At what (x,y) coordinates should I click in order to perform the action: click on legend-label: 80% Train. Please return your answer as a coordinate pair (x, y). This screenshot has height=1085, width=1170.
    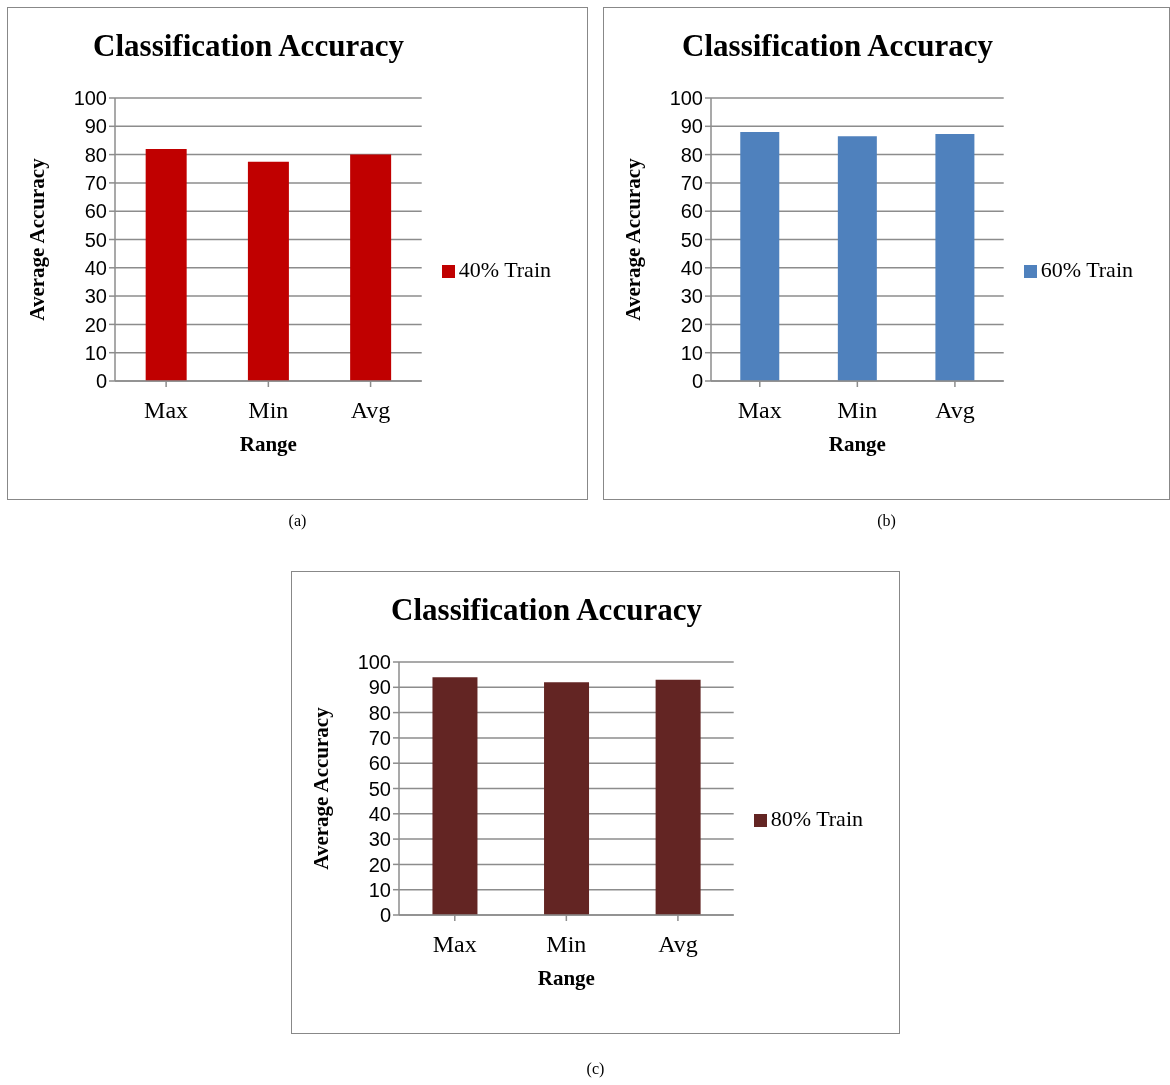
    Looking at the image, I should click on (816, 818).